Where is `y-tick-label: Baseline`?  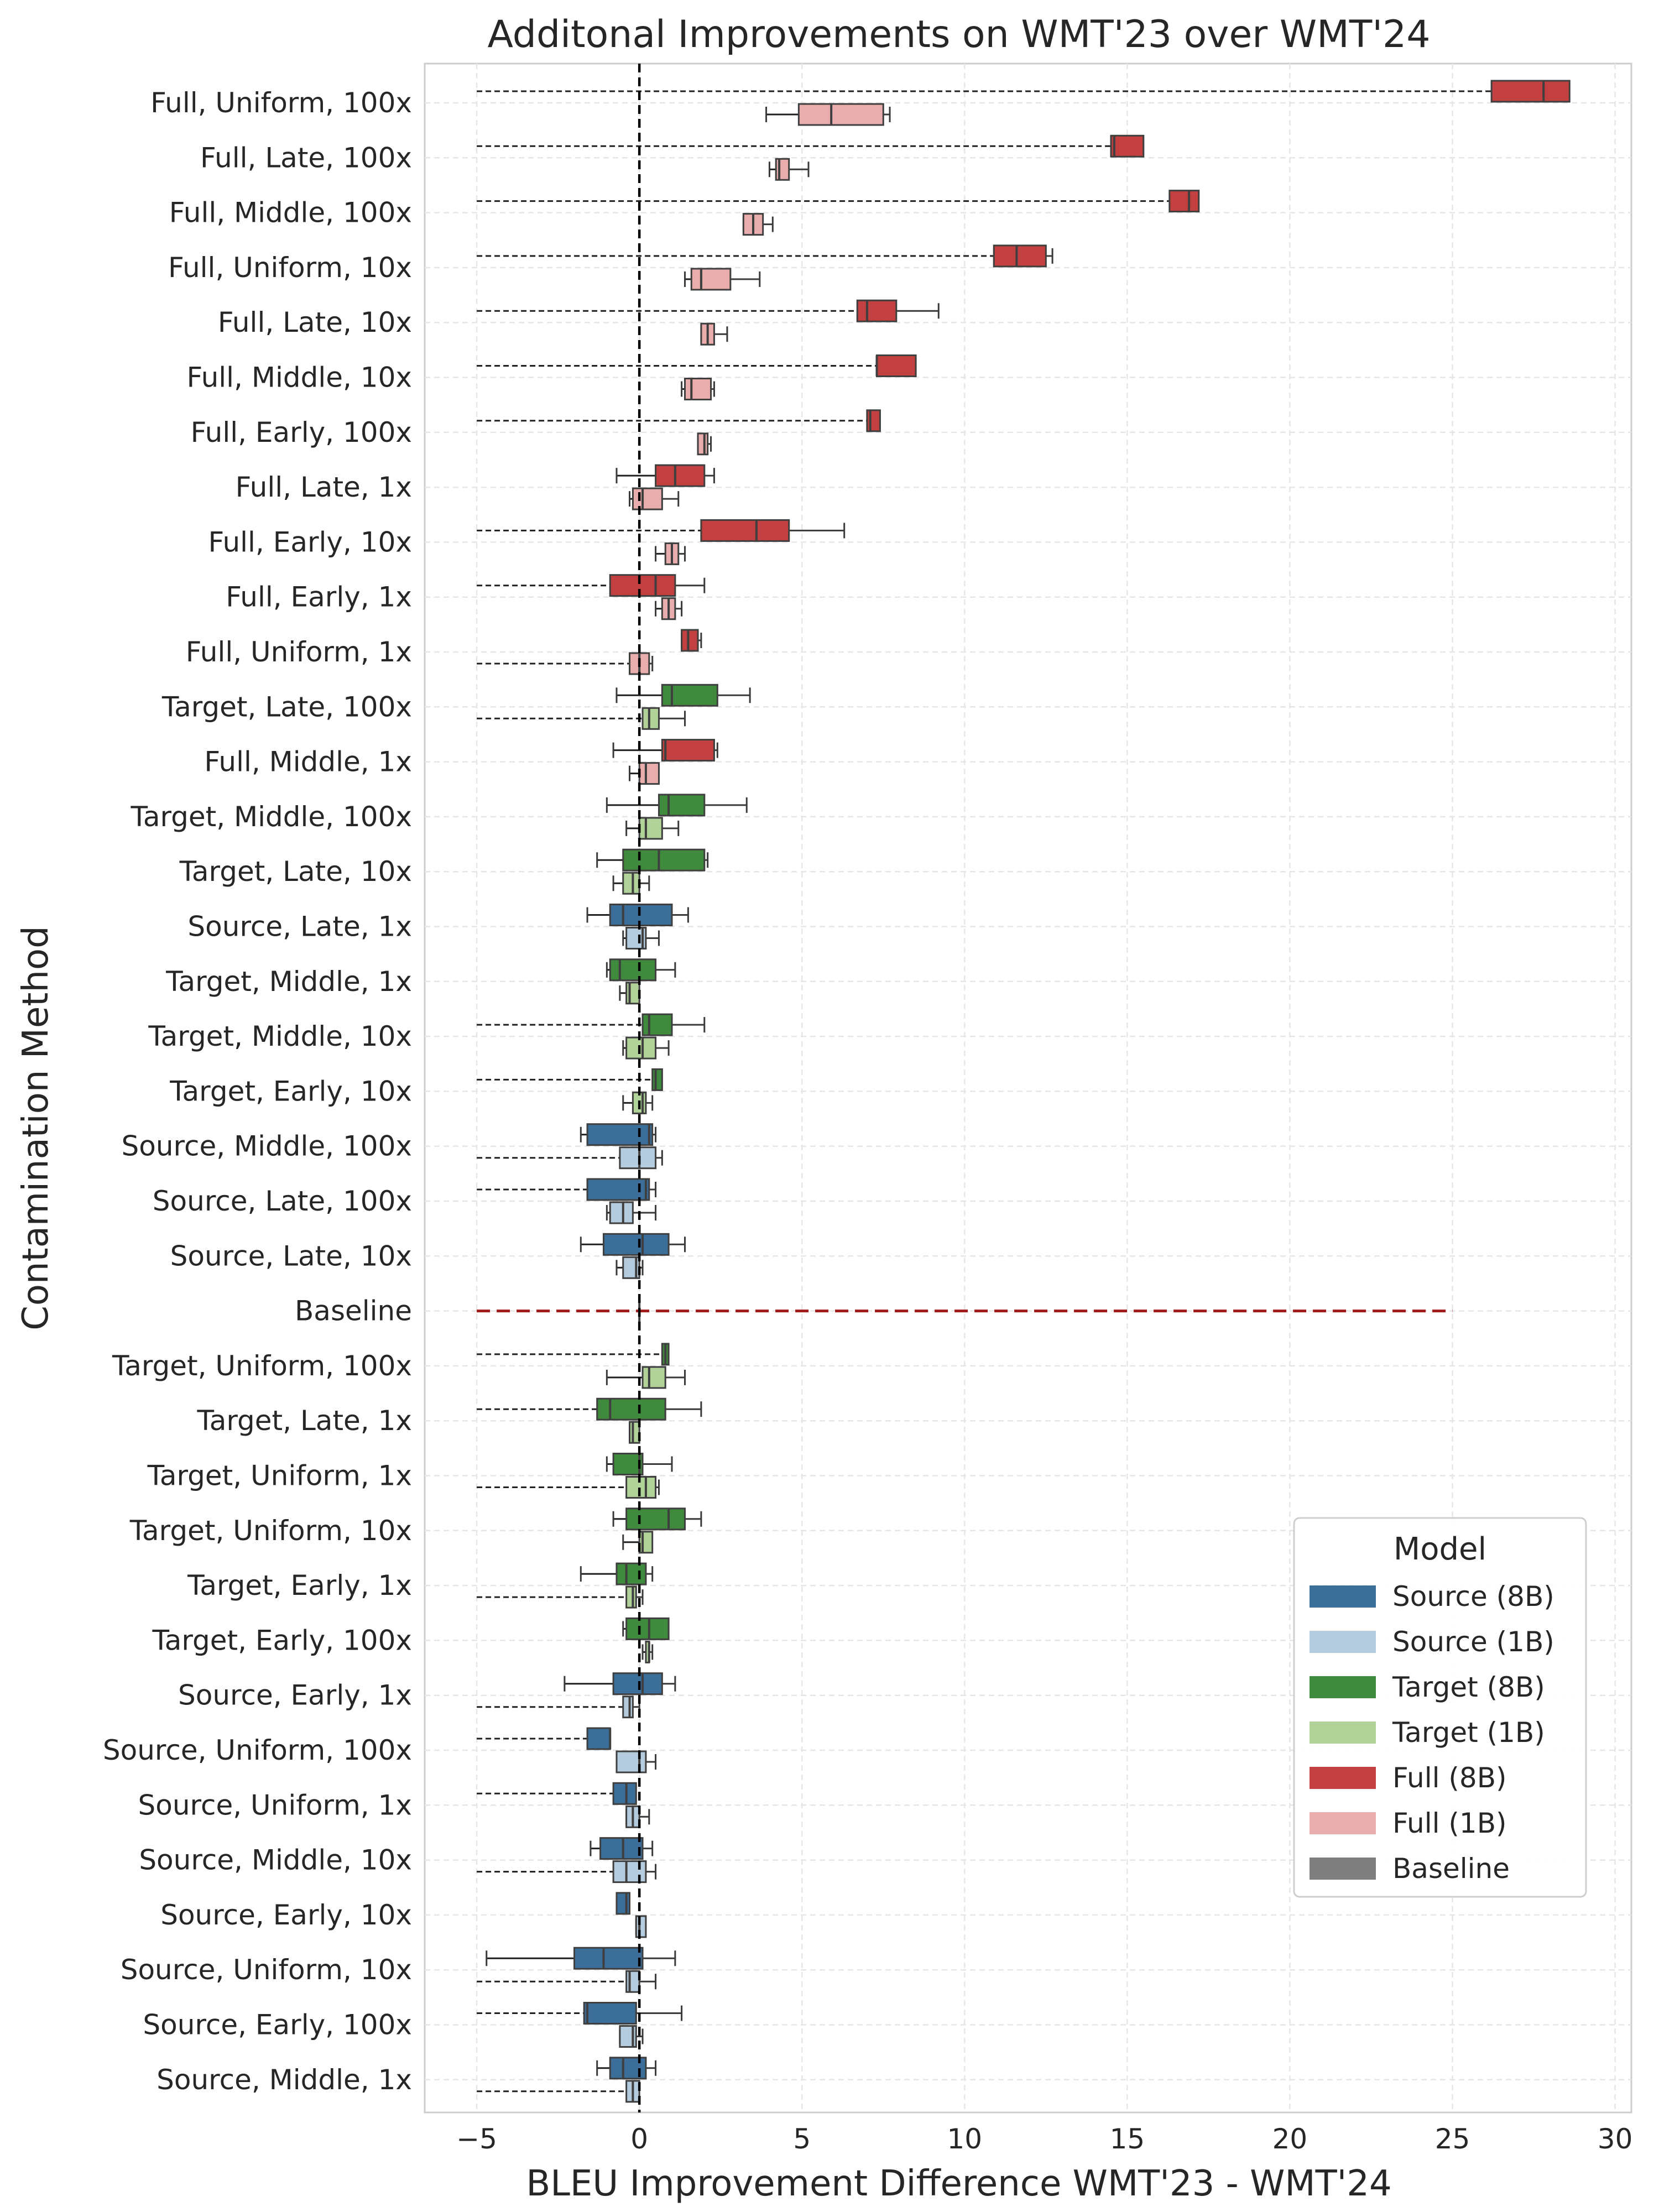 y-tick-label: Baseline is located at coordinates (354, 1311).